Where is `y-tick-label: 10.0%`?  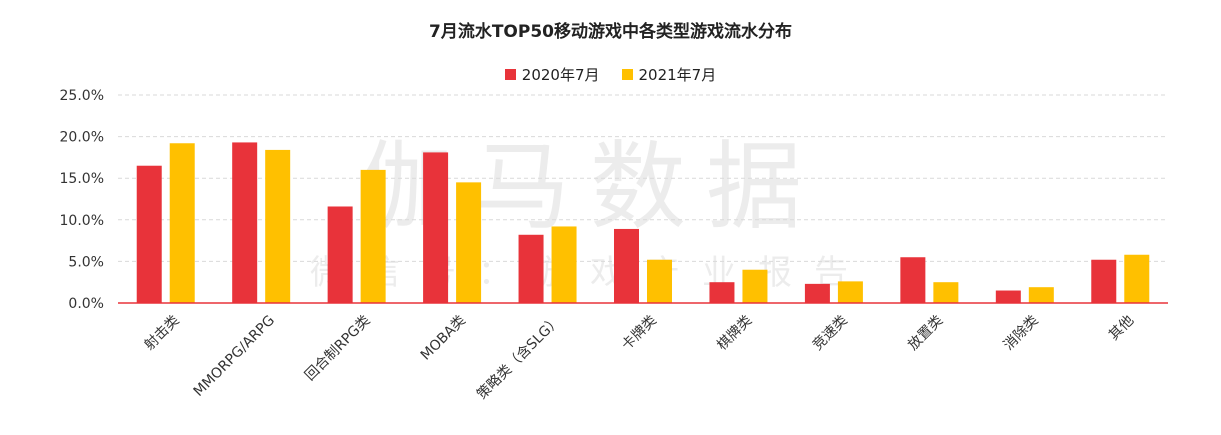
y-tick-label: 10.0% is located at coordinates (82, 221).